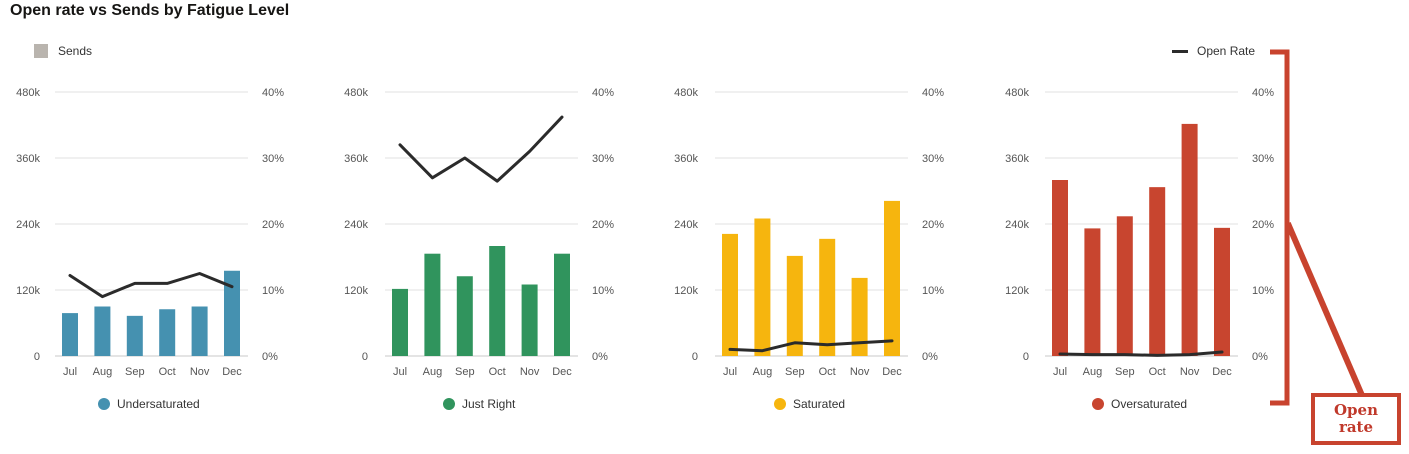  Describe the element at coordinates (41, 51) in the screenshot. I see `sends-legend-swatch` at that location.